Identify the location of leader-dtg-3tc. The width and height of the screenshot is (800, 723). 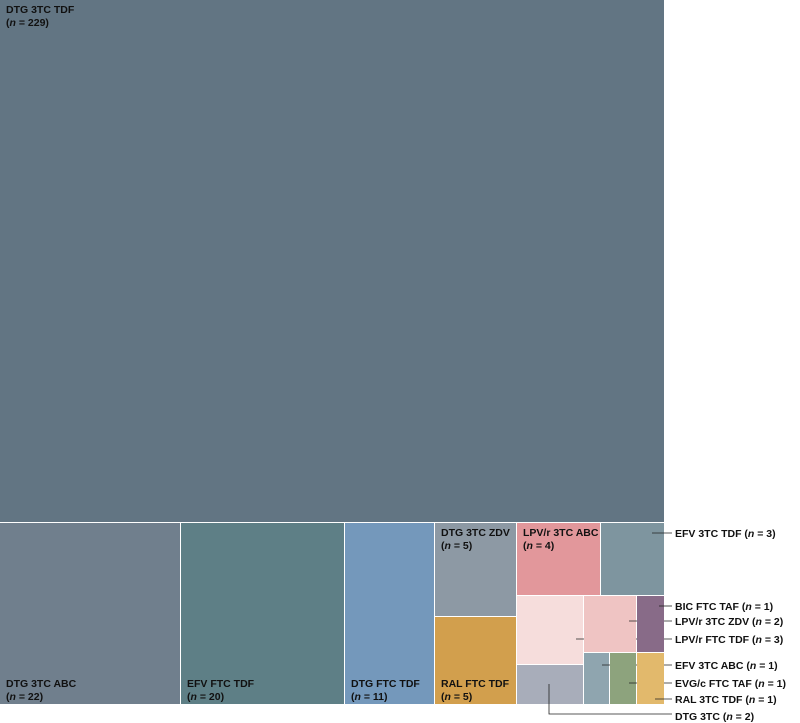
(610, 699).